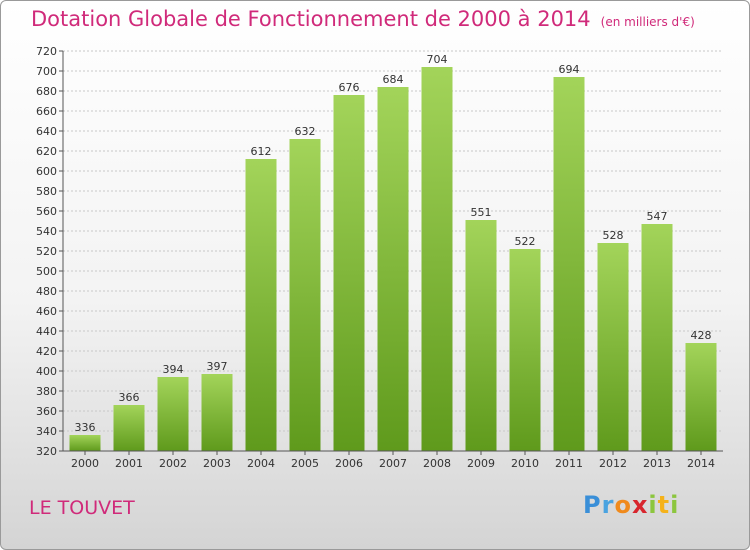 Image resolution: width=750 pixels, height=550 pixels. I want to click on bar-2010, so click(525, 350).